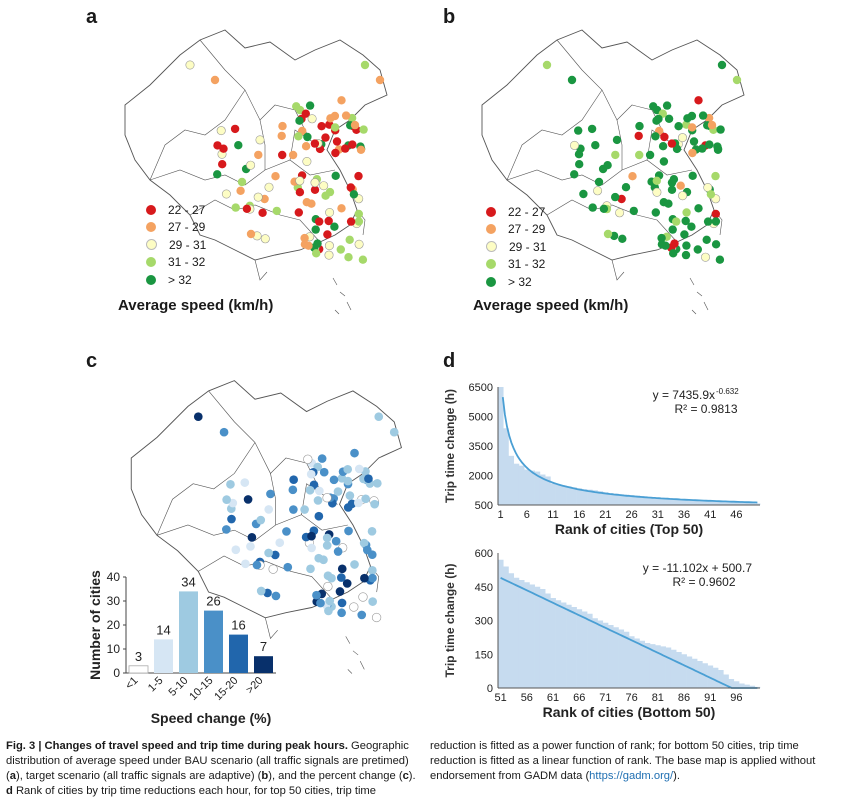  I want to click on chart-d-bottom-content-ytick-label-3: 300, so click(484, 622).